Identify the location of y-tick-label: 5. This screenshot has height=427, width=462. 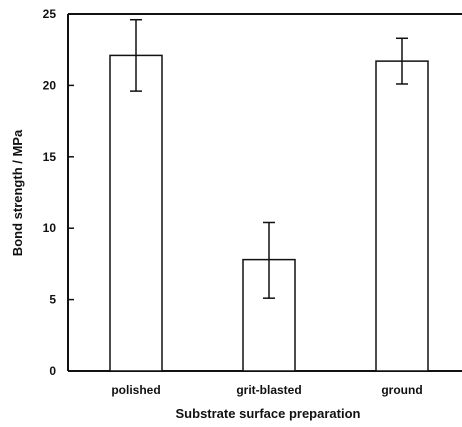
(52, 300).